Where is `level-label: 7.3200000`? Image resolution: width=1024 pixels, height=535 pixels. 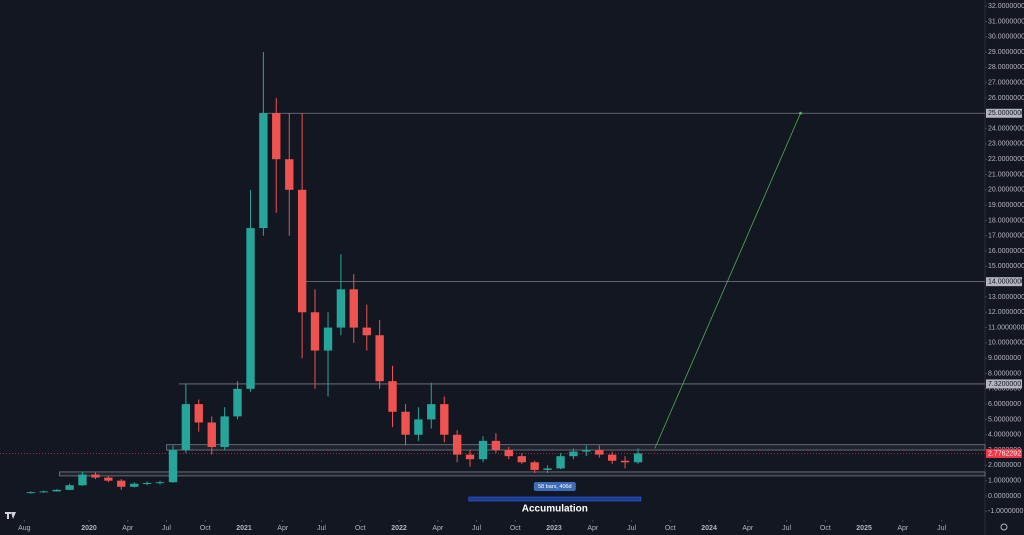 level-label: 7.3200000 is located at coordinates (1004, 384).